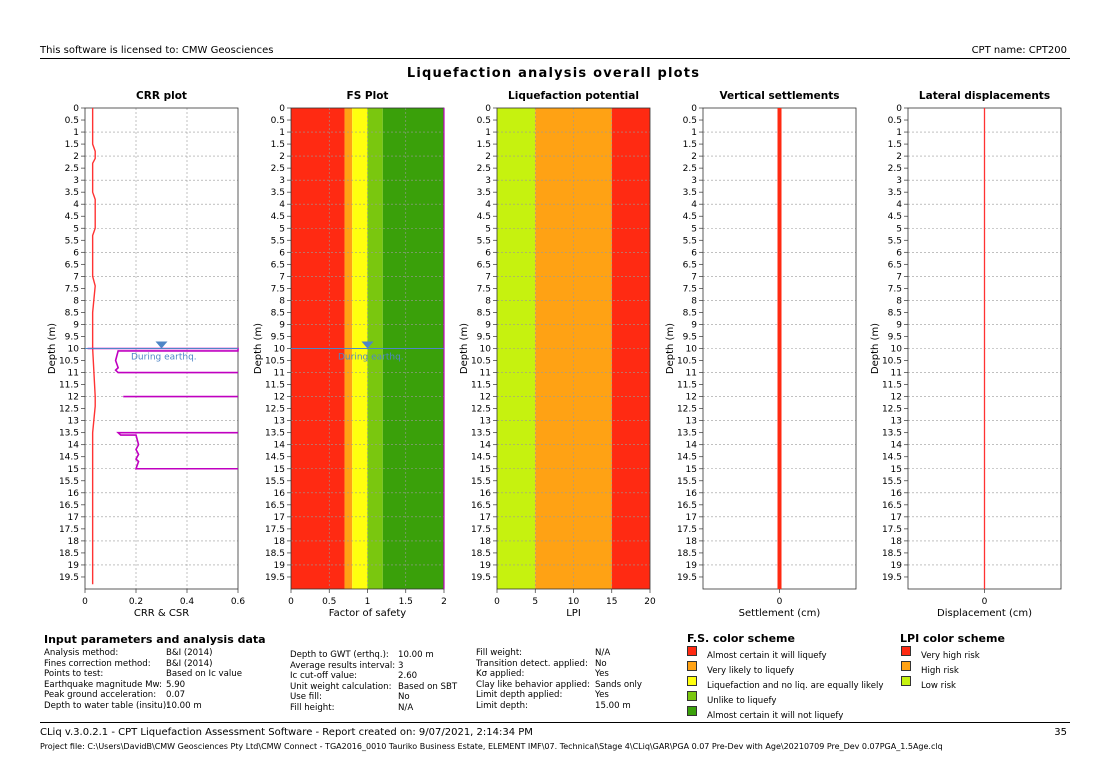 This screenshot has height=783, width=1107. I want to click on chart-title: CRR plot, so click(161, 96).